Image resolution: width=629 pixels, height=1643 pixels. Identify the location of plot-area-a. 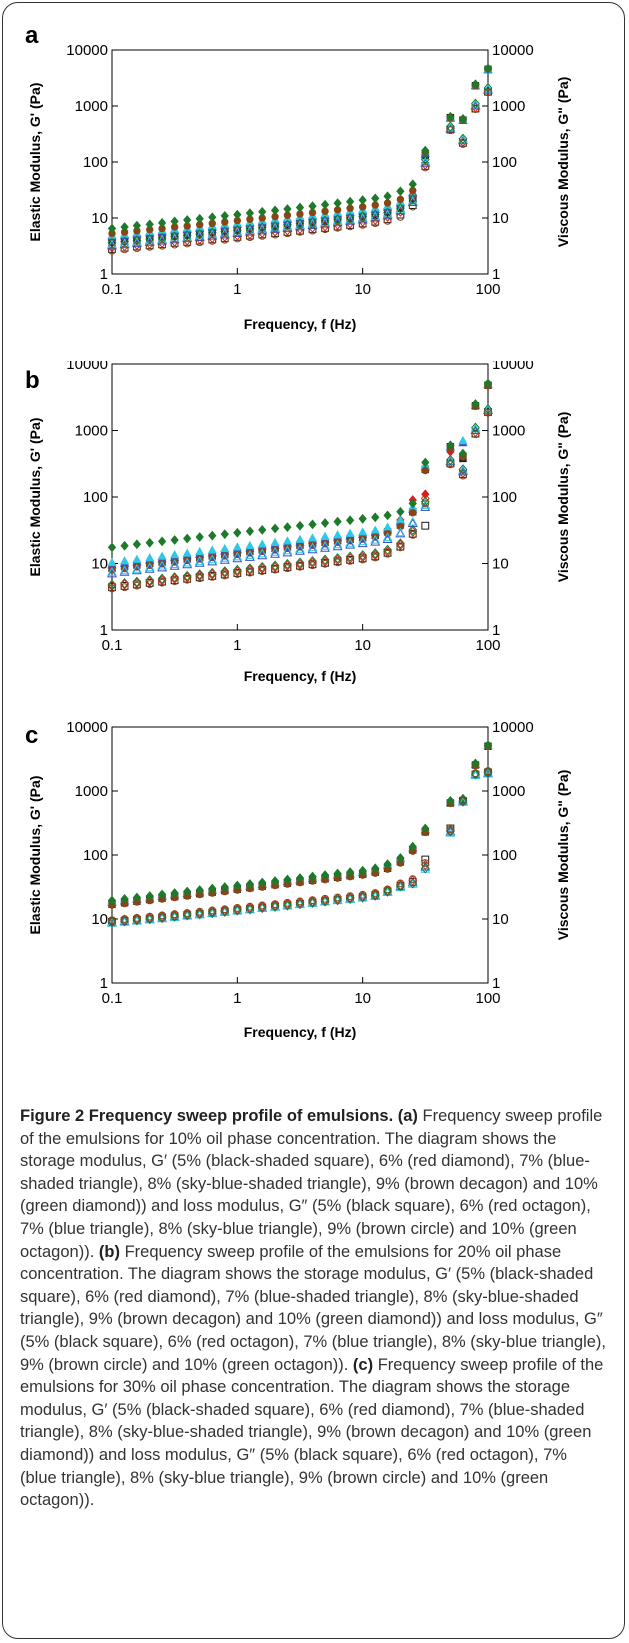
(300, 162).